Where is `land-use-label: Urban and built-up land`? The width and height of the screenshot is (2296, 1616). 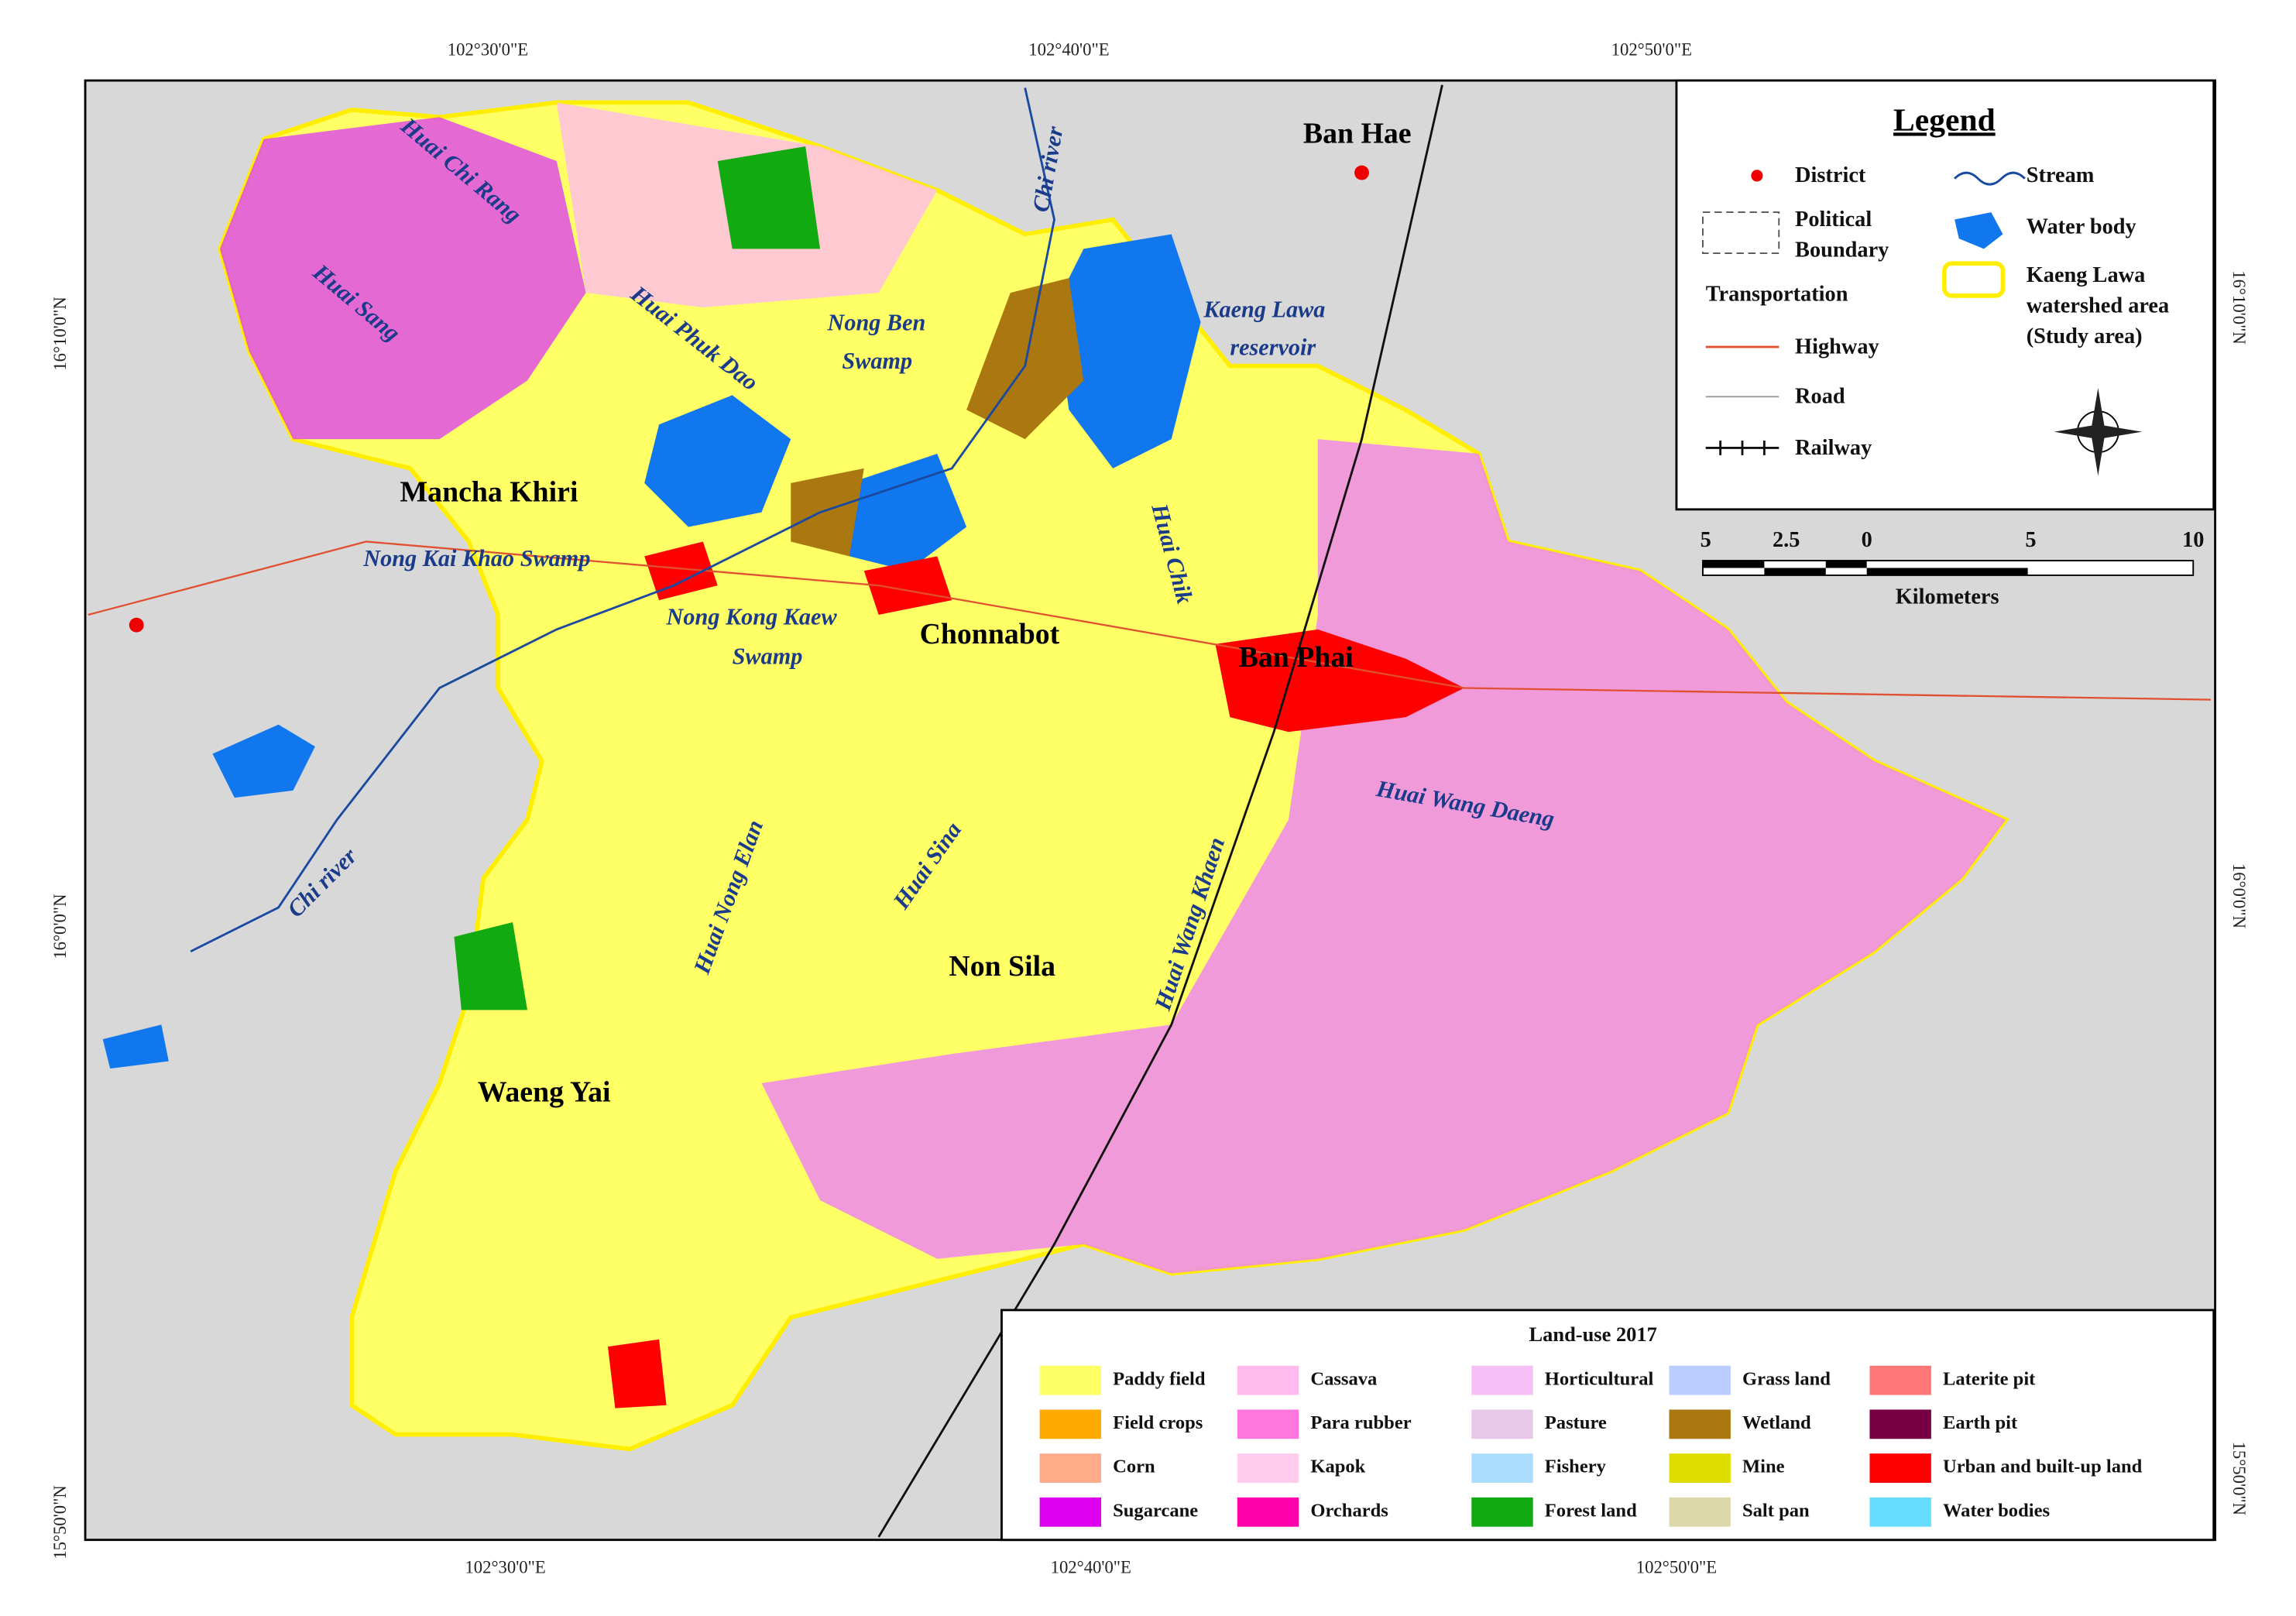
land-use-label: Urban and built-up land is located at coordinates (2043, 1467).